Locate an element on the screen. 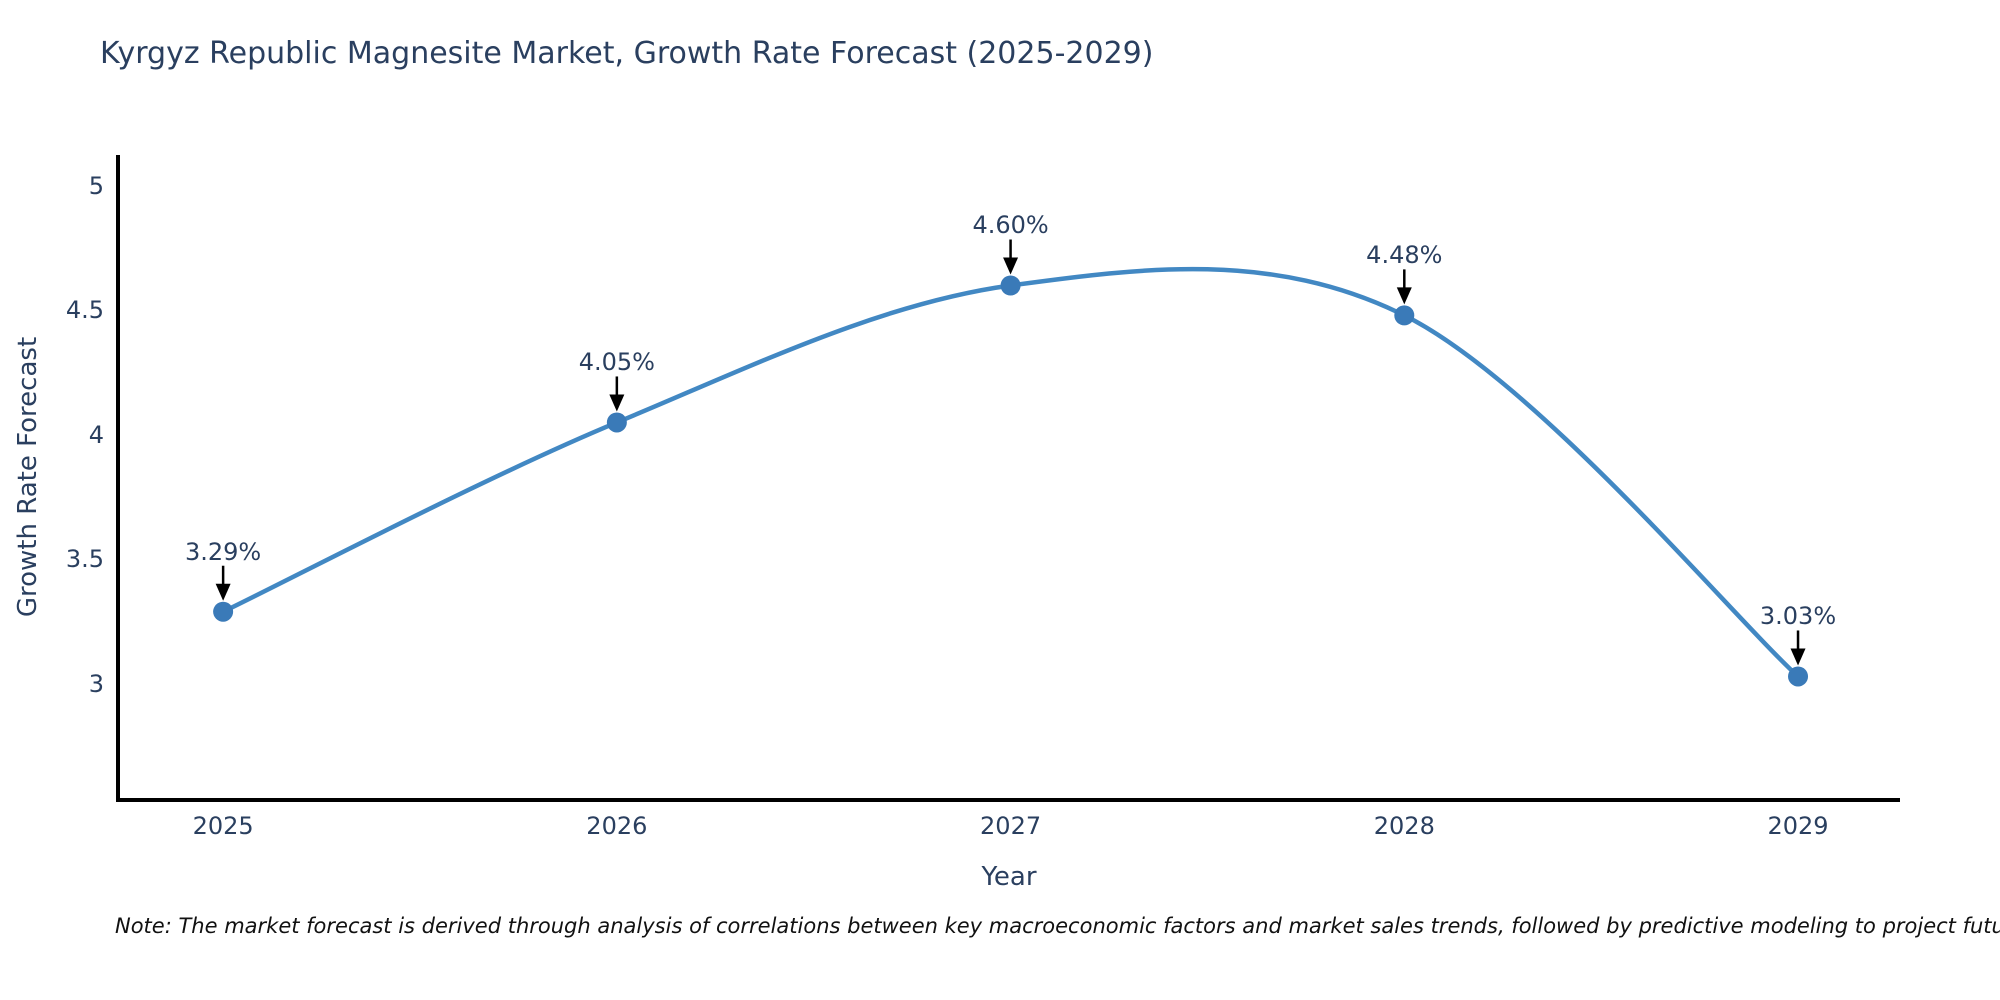 The width and height of the screenshot is (2000, 1000). data-point-label: 4.60% is located at coordinates (1010, 225).